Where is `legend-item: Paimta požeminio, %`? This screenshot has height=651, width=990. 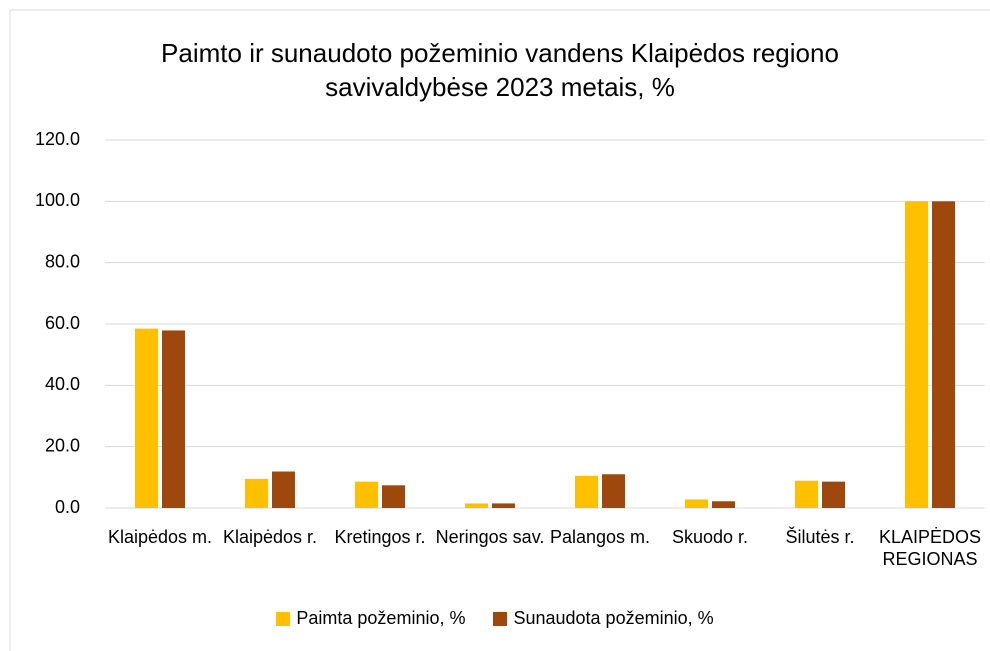 legend-item: Paimta požeminio, % is located at coordinates (370, 618).